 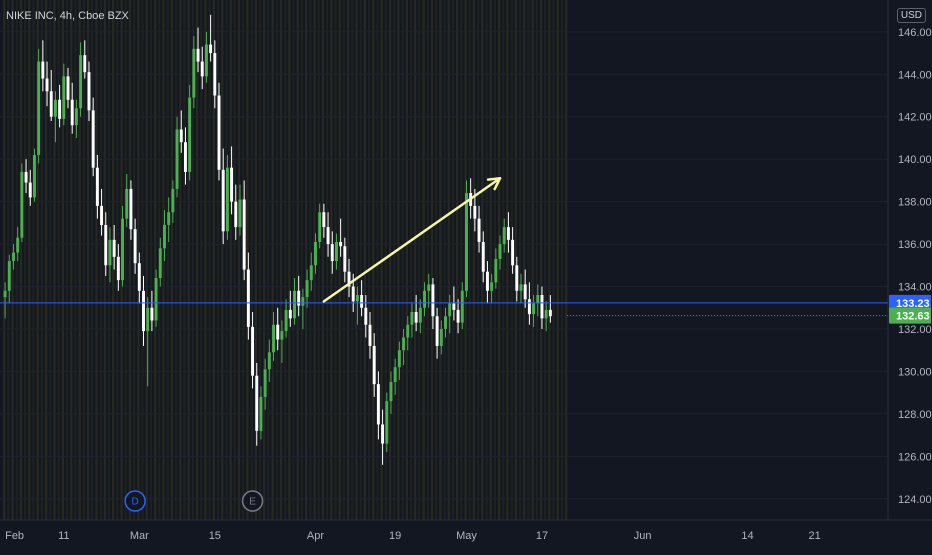 I want to click on event-marker-d: D, so click(x=135, y=501).